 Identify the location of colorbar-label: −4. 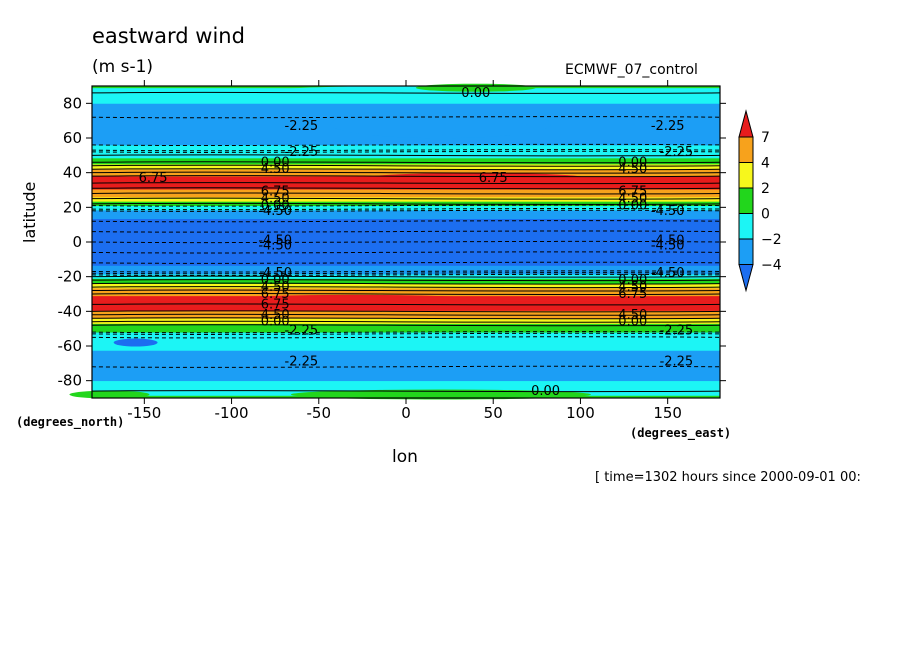
(771, 266).